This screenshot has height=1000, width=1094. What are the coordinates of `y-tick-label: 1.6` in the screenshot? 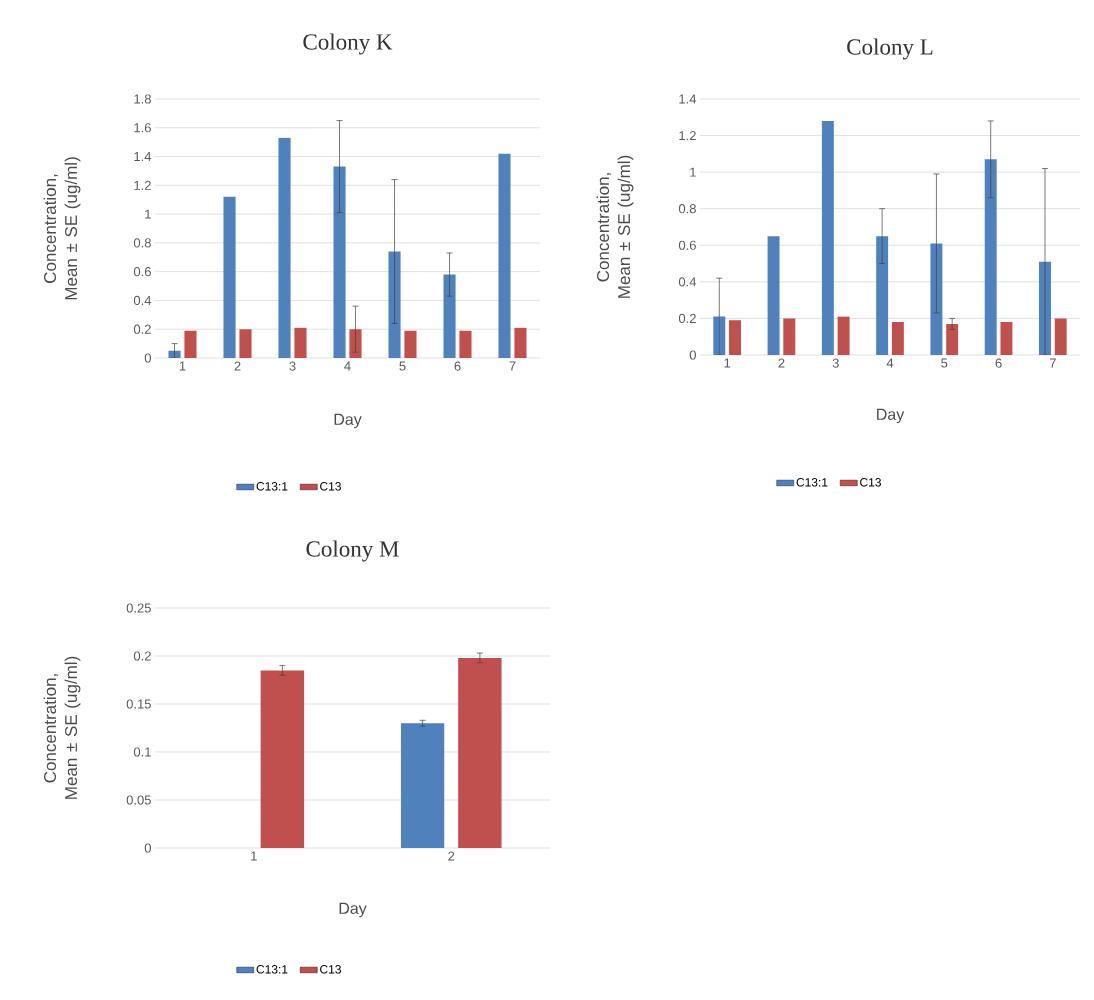 It's located at (142, 128).